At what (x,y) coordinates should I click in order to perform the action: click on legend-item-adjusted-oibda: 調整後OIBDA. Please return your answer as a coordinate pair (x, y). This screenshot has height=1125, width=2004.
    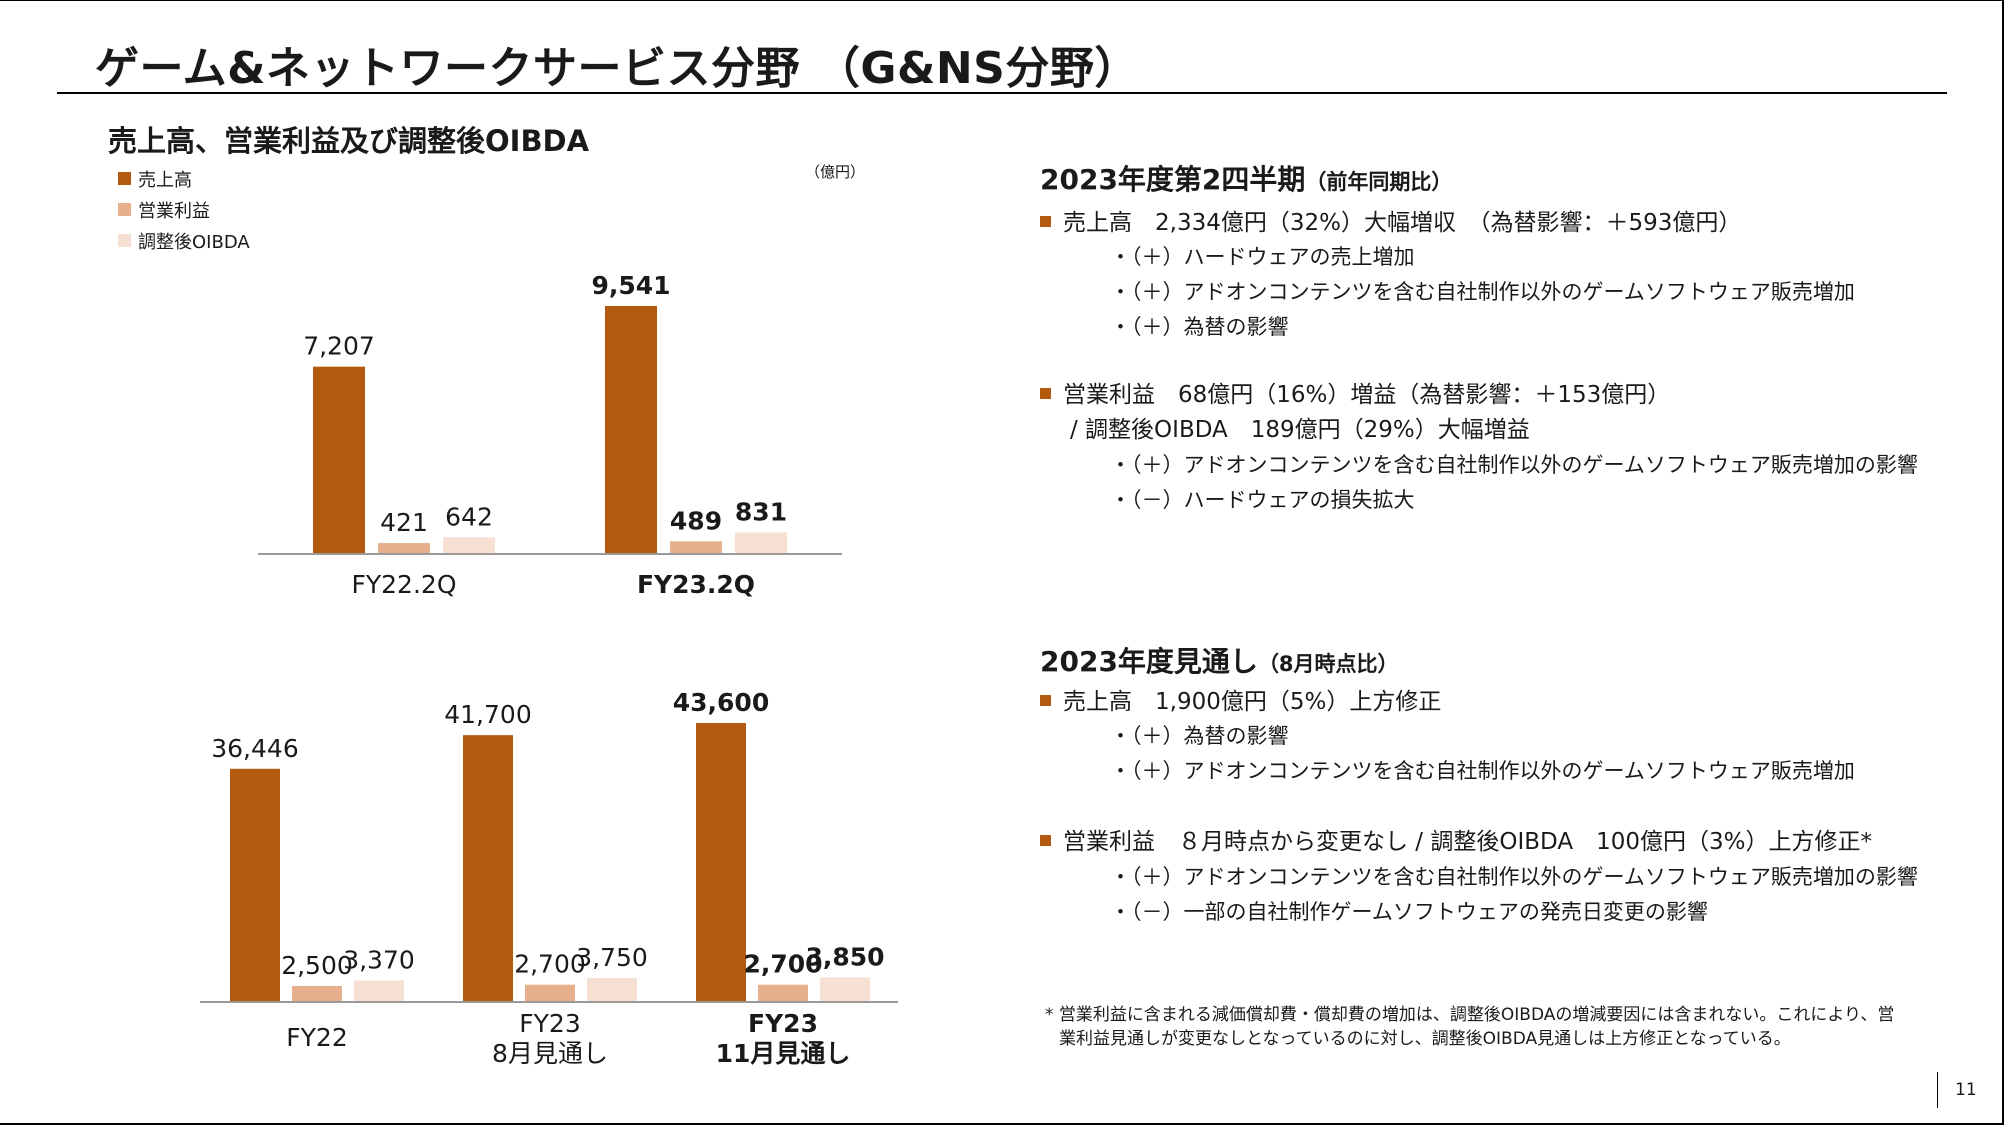
    Looking at the image, I should click on (184, 240).